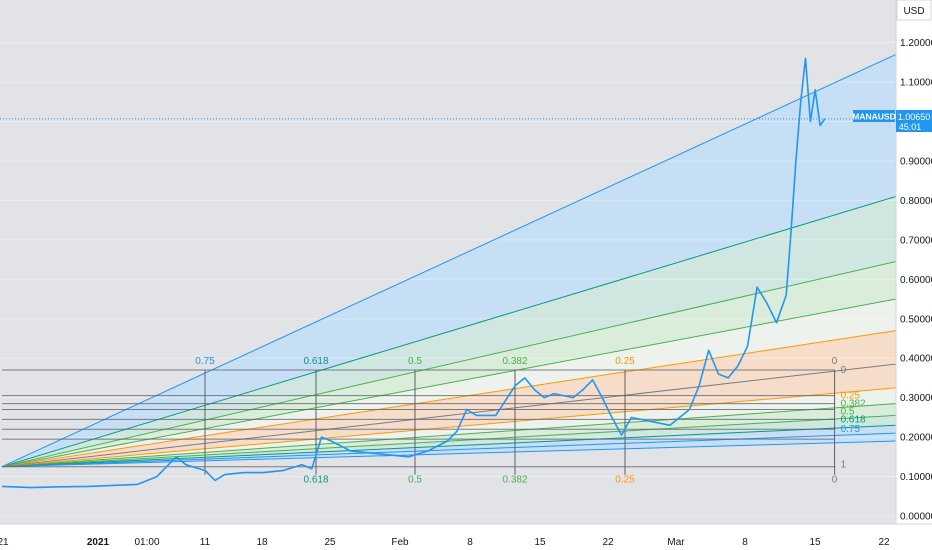  What do you see at coordinates (315, 361) in the screenshot?
I see `fan-level-top-label: 0.618` at bounding box center [315, 361].